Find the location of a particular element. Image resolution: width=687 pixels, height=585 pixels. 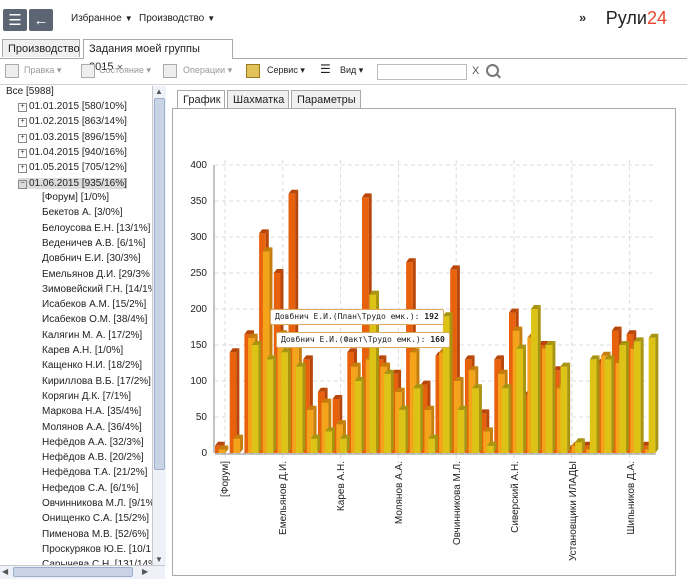

tree-person: Пименова М.В. [52/6%] is located at coordinates (95, 534).